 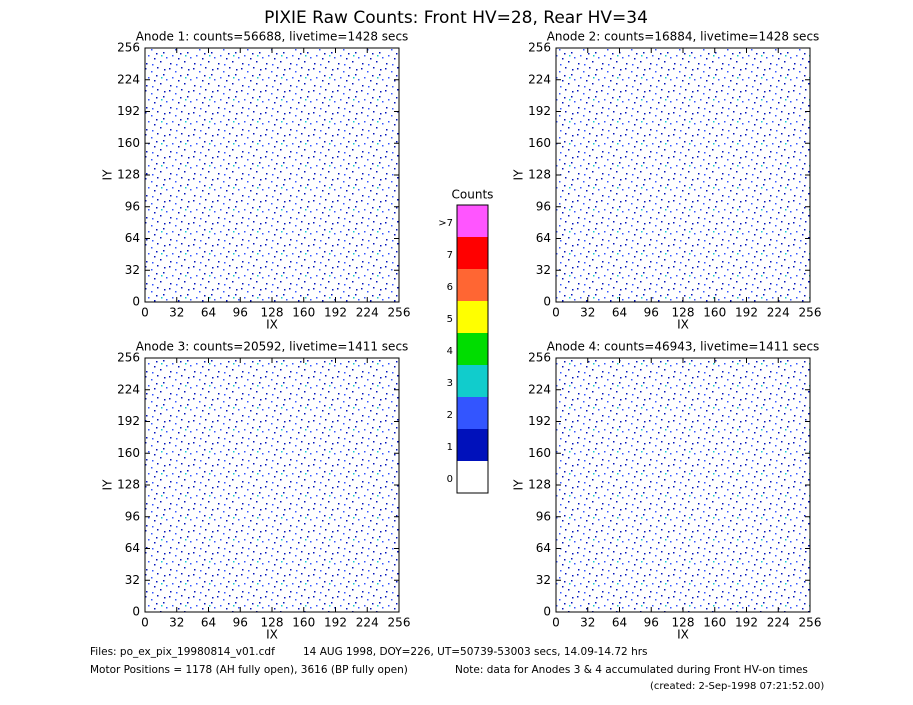 What do you see at coordinates (737, 686) in the screenshot?
I see `footer-created: (created: 2-Sep-1998 07:21:52.00)` at bounding box center [737, 686].